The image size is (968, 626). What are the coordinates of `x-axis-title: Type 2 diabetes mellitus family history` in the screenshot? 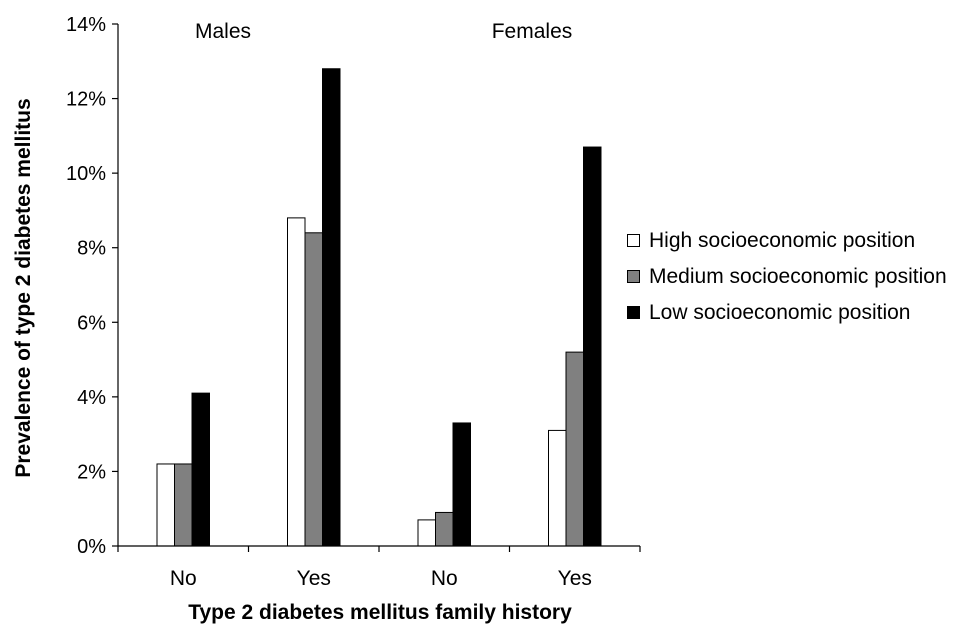 It's located at (380, 612).